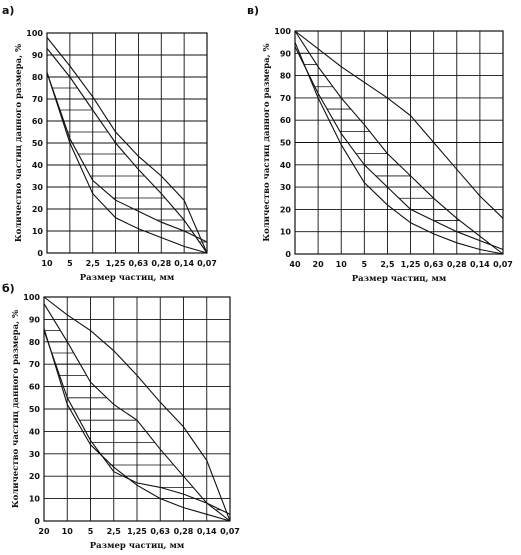 The width and height of the screenshot is (521, 555). Describe the element at coordinates (8, 10) in the screenshot. I see `panel-label: а)` at that location.